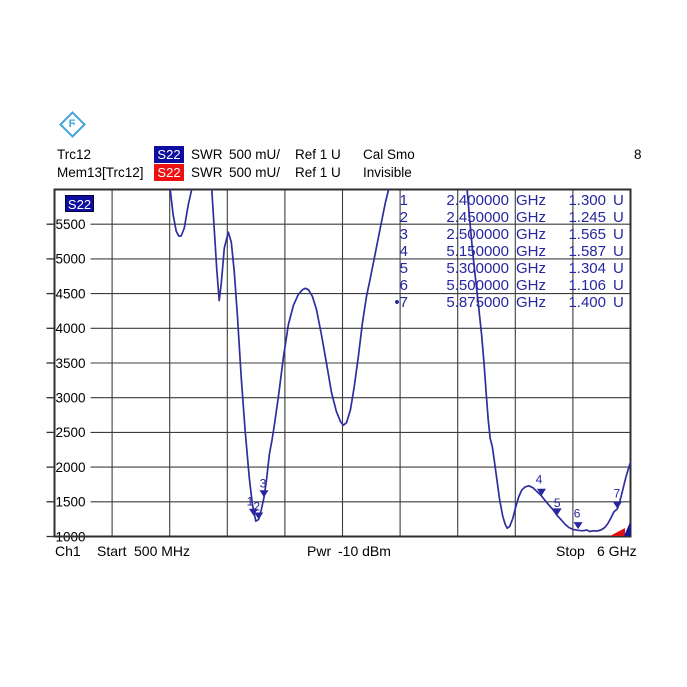 The height and width of the screenshot is (687, 687). What do you see at coordinates (587, 251) in the screenshot?
I see `marker-value: 1.587` at bounding box center [587, 251].